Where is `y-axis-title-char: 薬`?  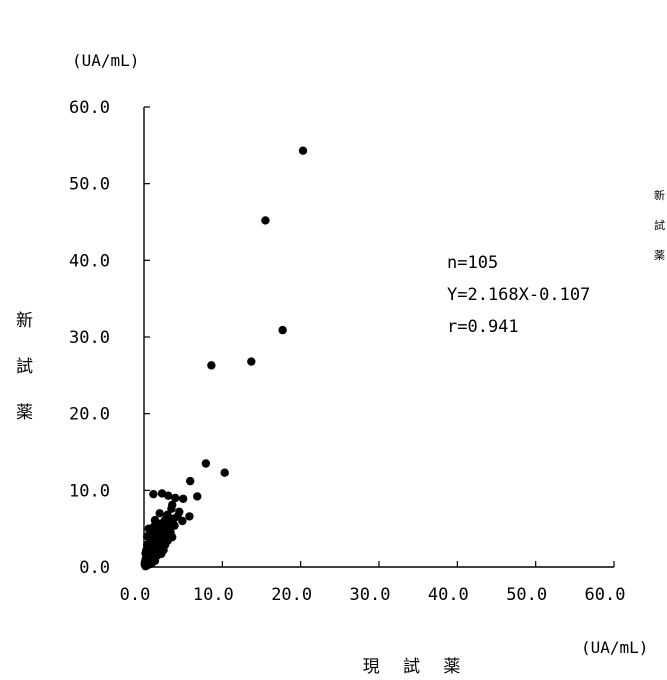
y-axis-title-char: 薬 is located at coordinates (24, 413).